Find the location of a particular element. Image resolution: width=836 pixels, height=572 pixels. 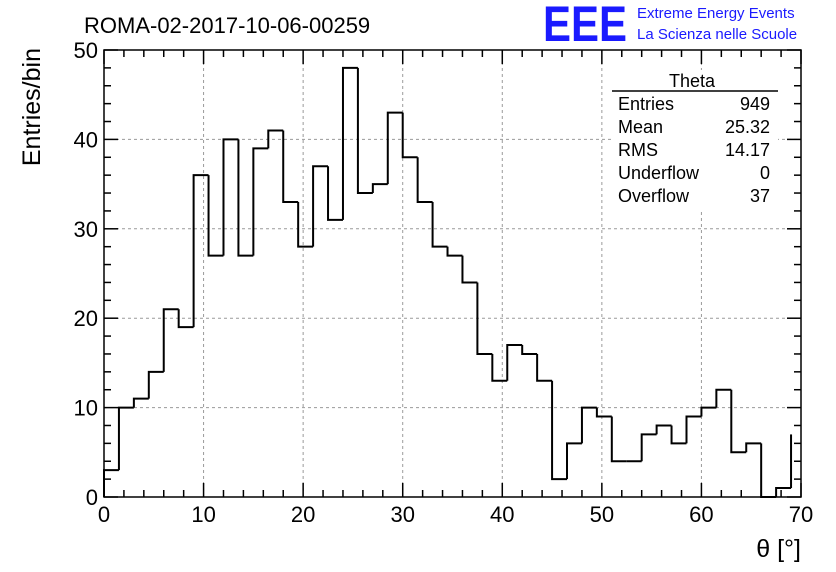

eee-logo-line1: Extreme Energy Events is located at coordinates (716, 13).